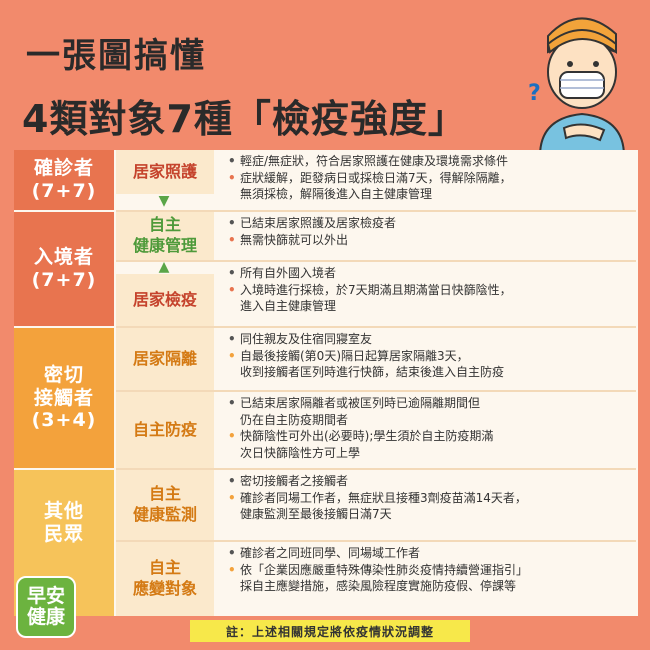  I want to click on bullet-text: 已結束居家隔離者或被匡列時已逾隔離期間但, so click(360, 403).